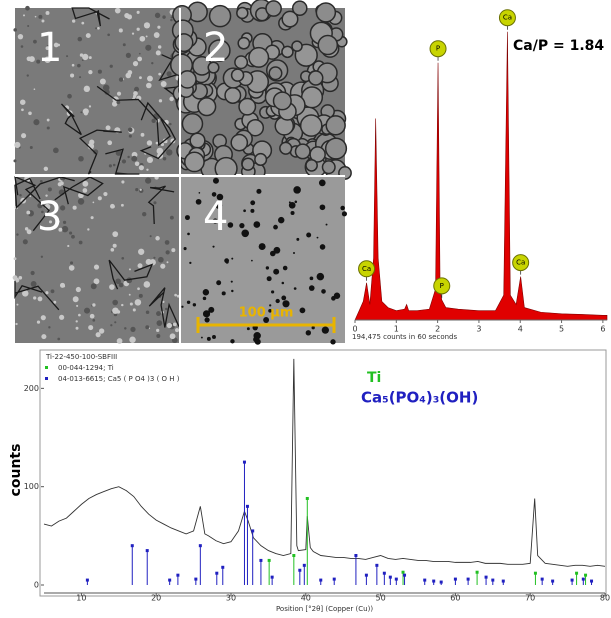 This screenshot has width=611, height=618. What do you see at coordinates (215, 217) in the screenshot?
I see `panel-label: 4` at bounding box center [215, 217].